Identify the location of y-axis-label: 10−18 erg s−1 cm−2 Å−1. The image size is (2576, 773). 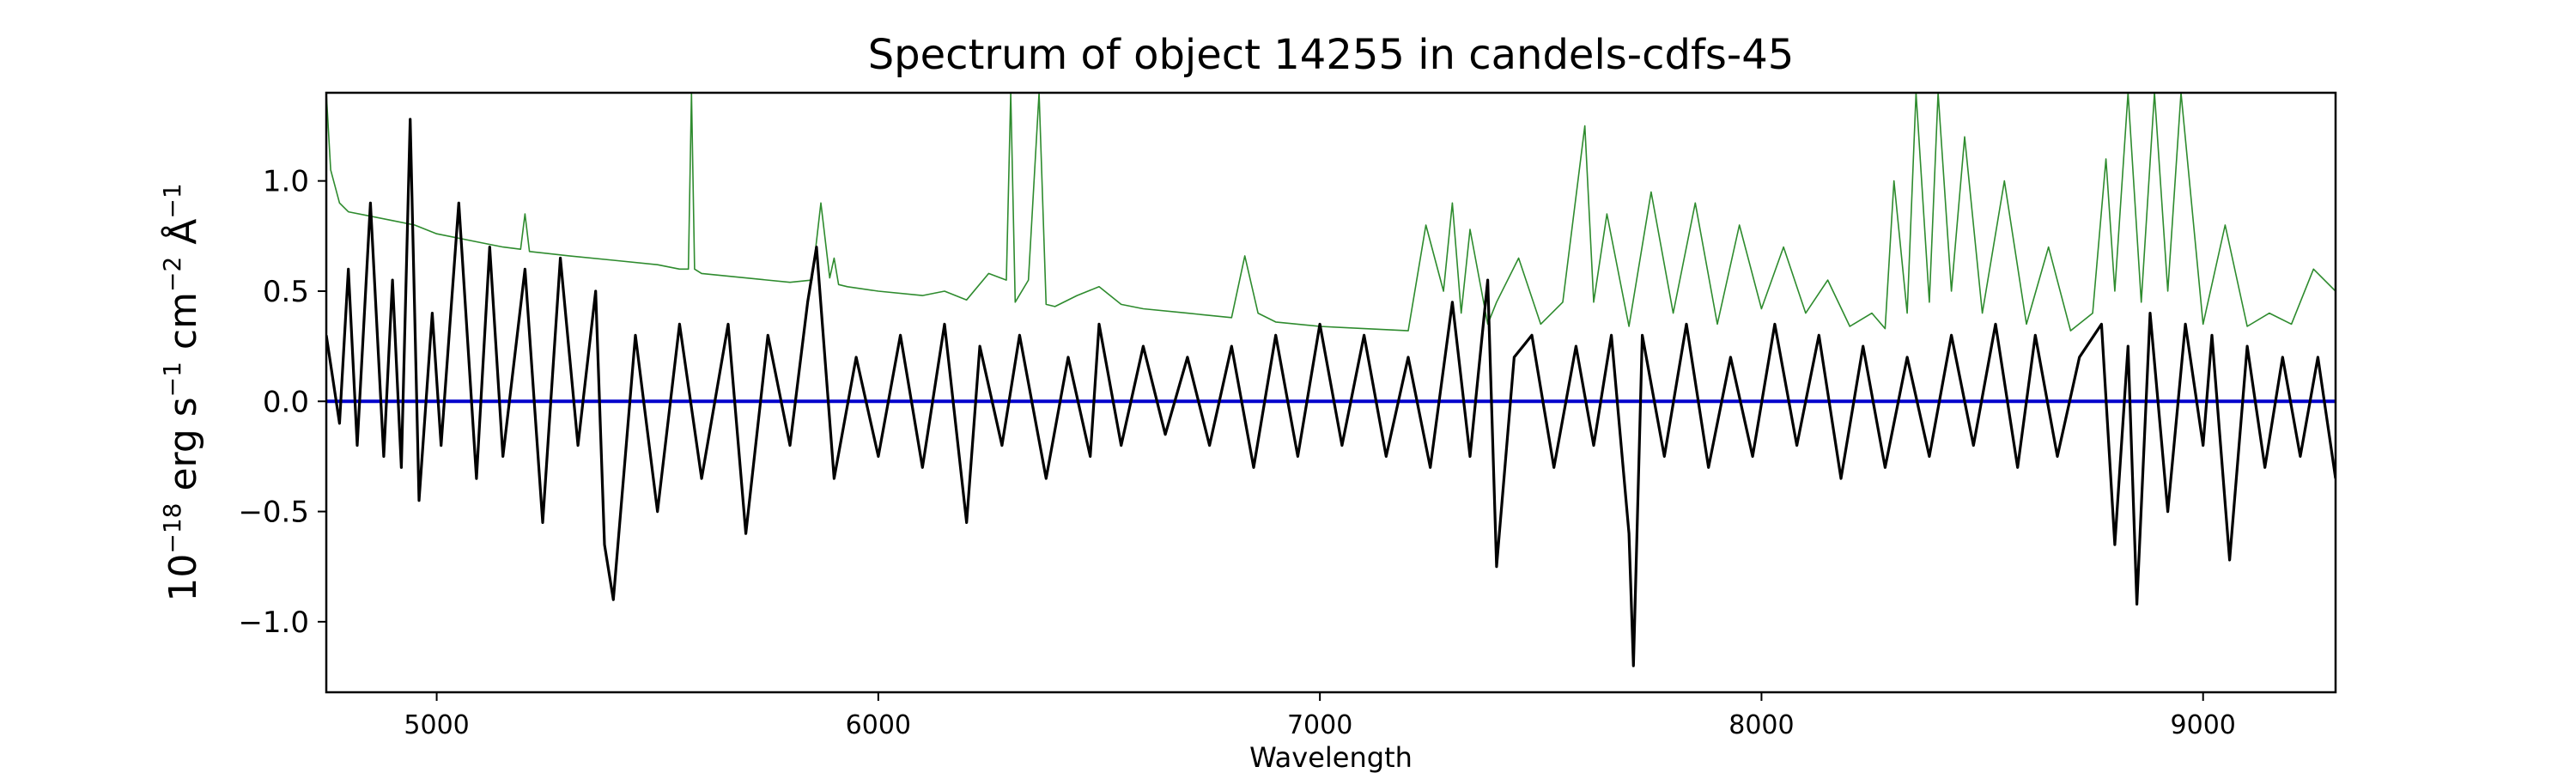
(181, 392).